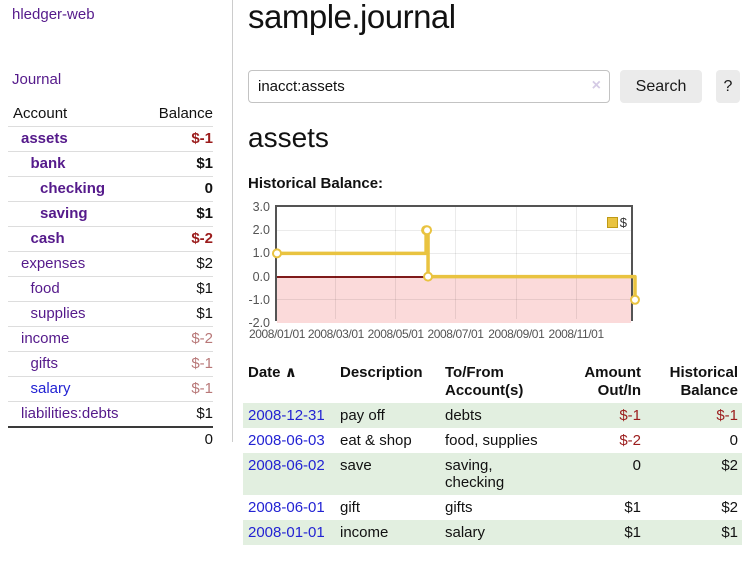  What do you see at coordinates (630, 415) in the screenshot?
I see `register-amount: $-1` at bounding box center [630, 415].